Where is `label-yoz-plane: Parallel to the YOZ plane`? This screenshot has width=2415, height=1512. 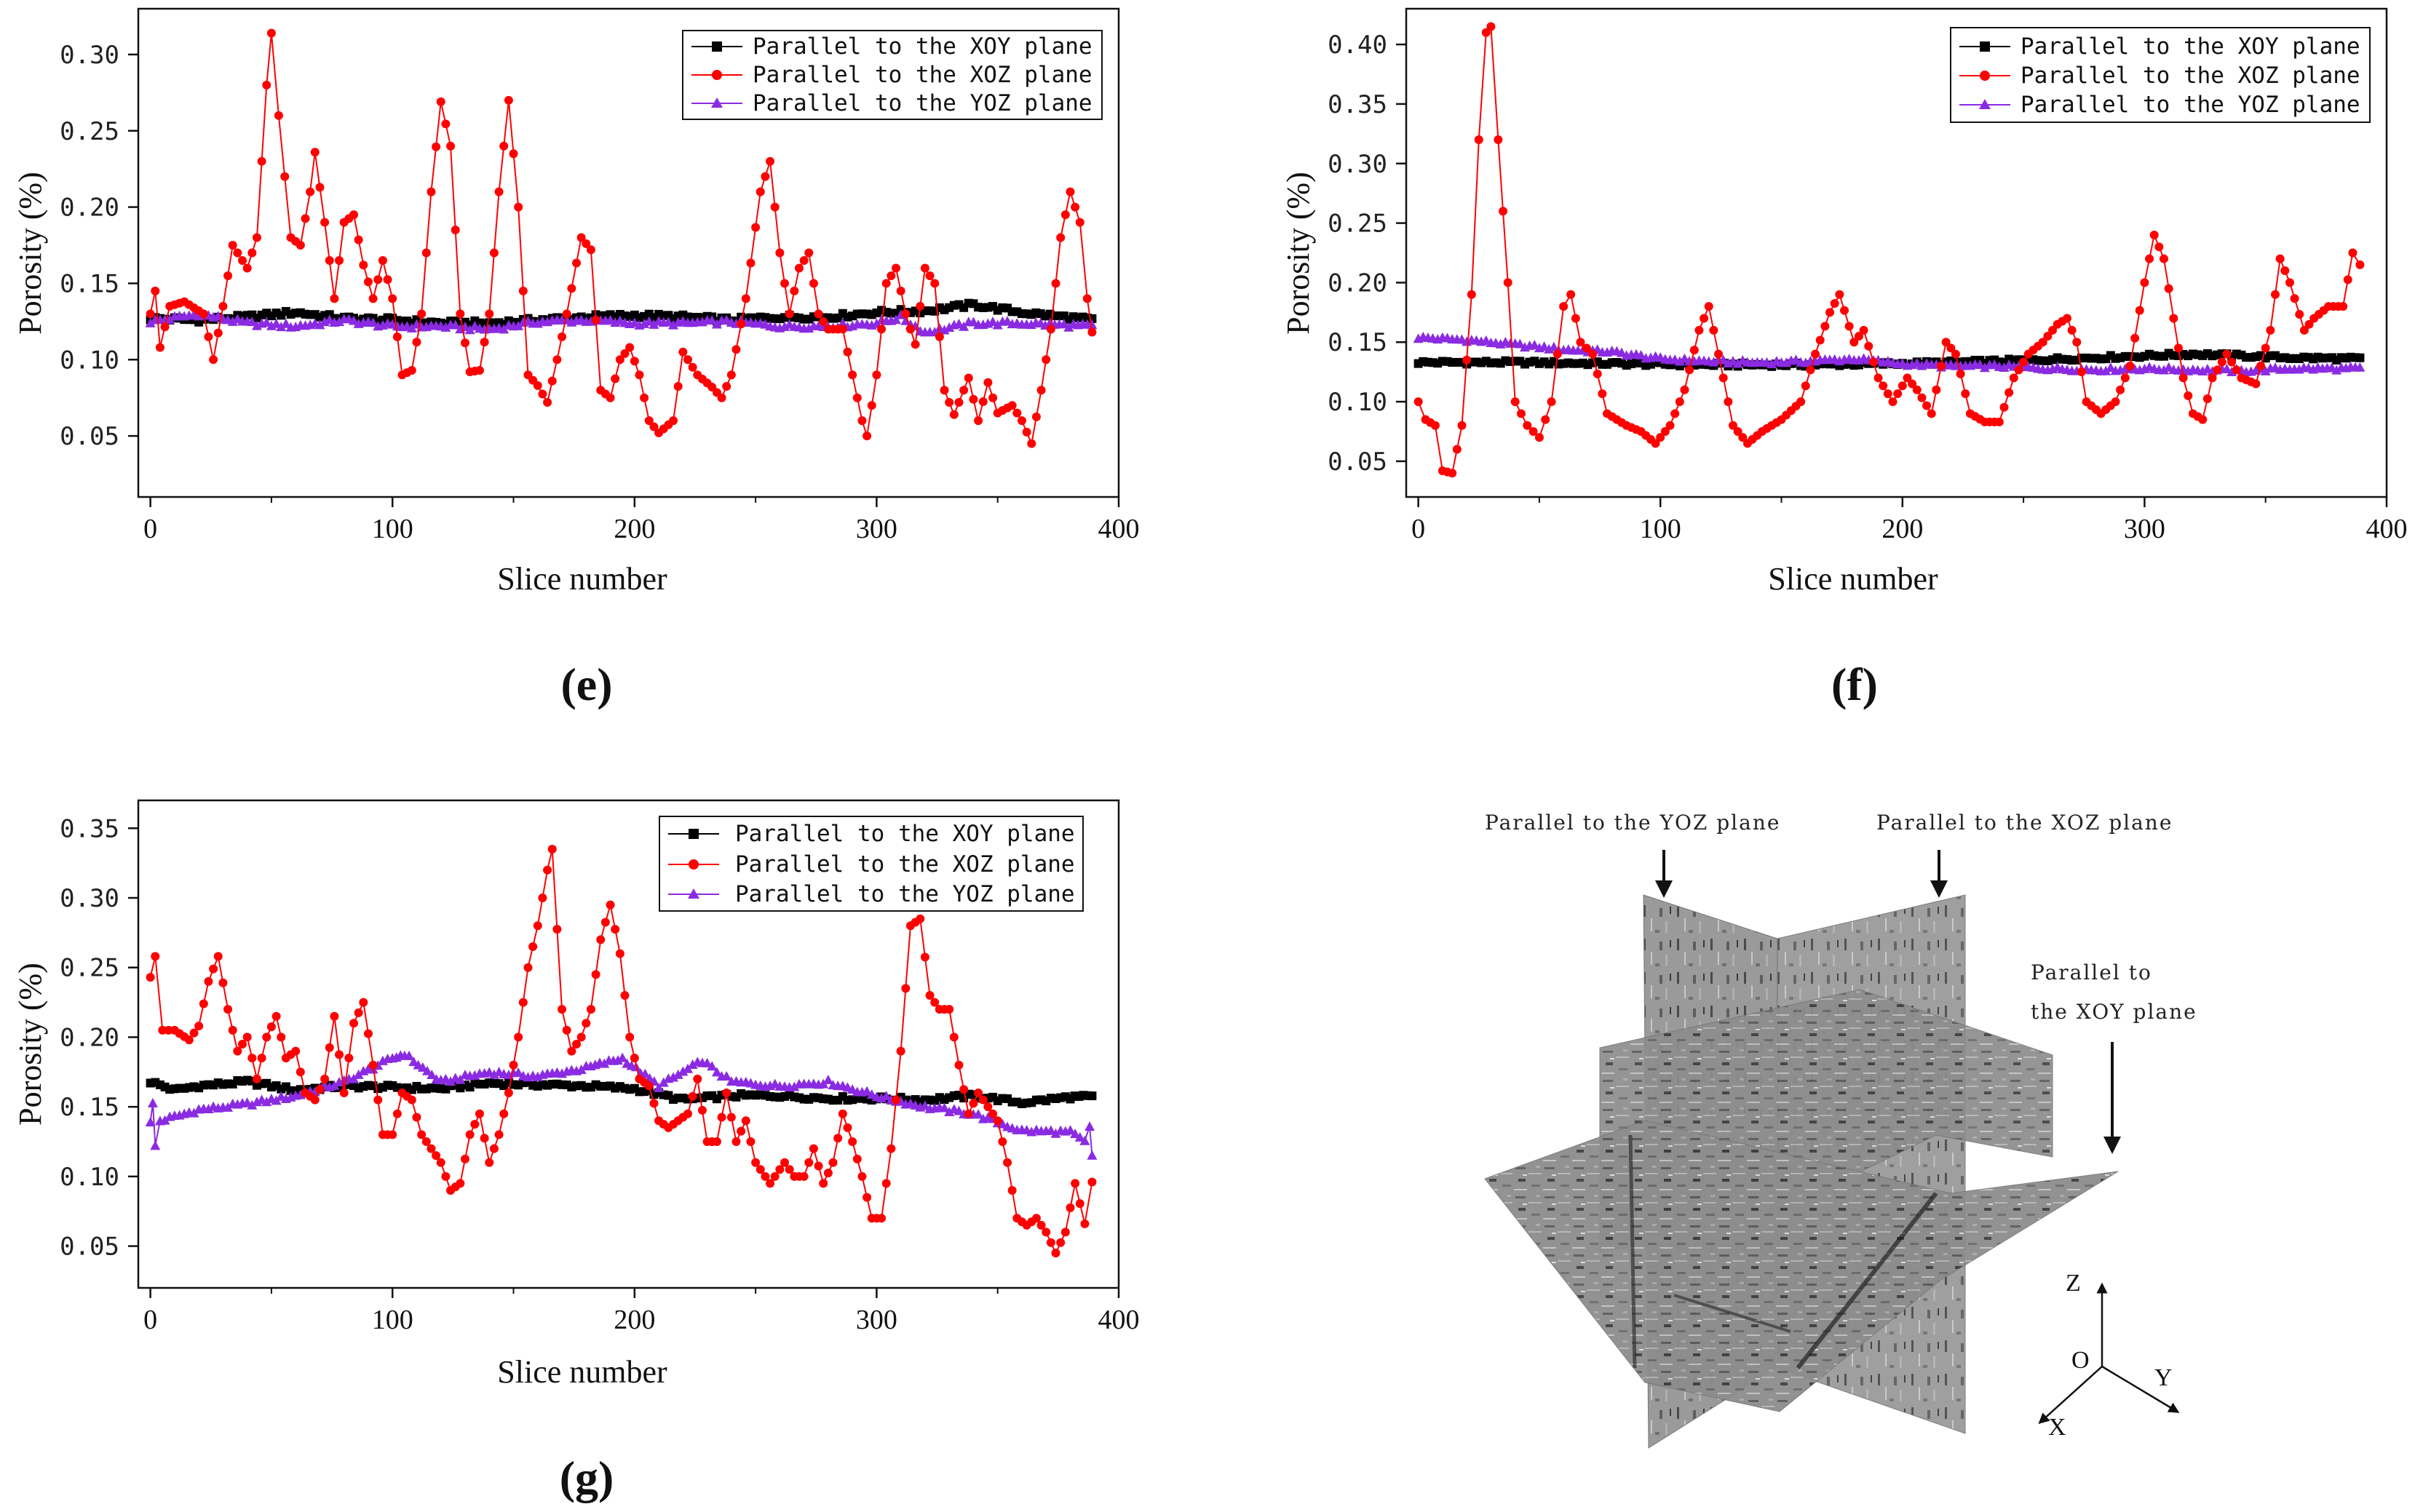
label-yoz-plane: Parallel to the YOZ plane is located at coordinates (1632, 823).